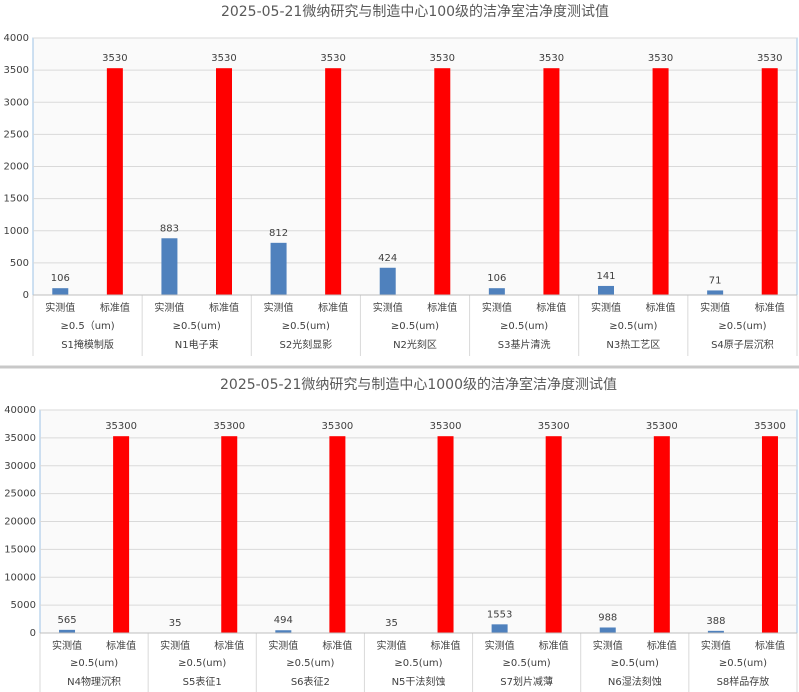  What do you see at coordinates (418, 384) in the screenshot?
I see `chart-title: 2025-05-21微纳研究与制造中心1000级的洁净室洁净度测试值` at bounding box center [418, 384].